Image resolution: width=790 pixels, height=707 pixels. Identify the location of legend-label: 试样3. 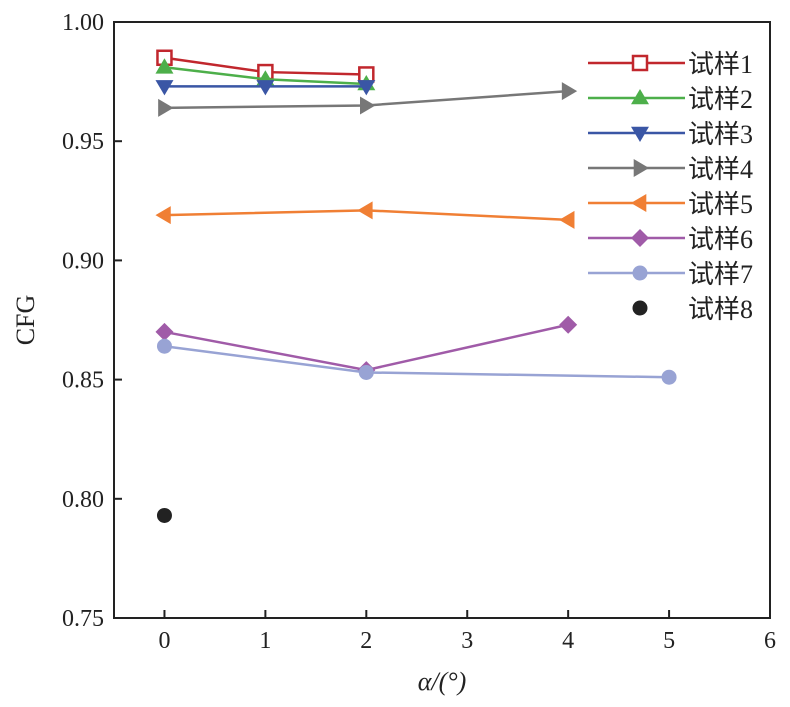
(720, 134).